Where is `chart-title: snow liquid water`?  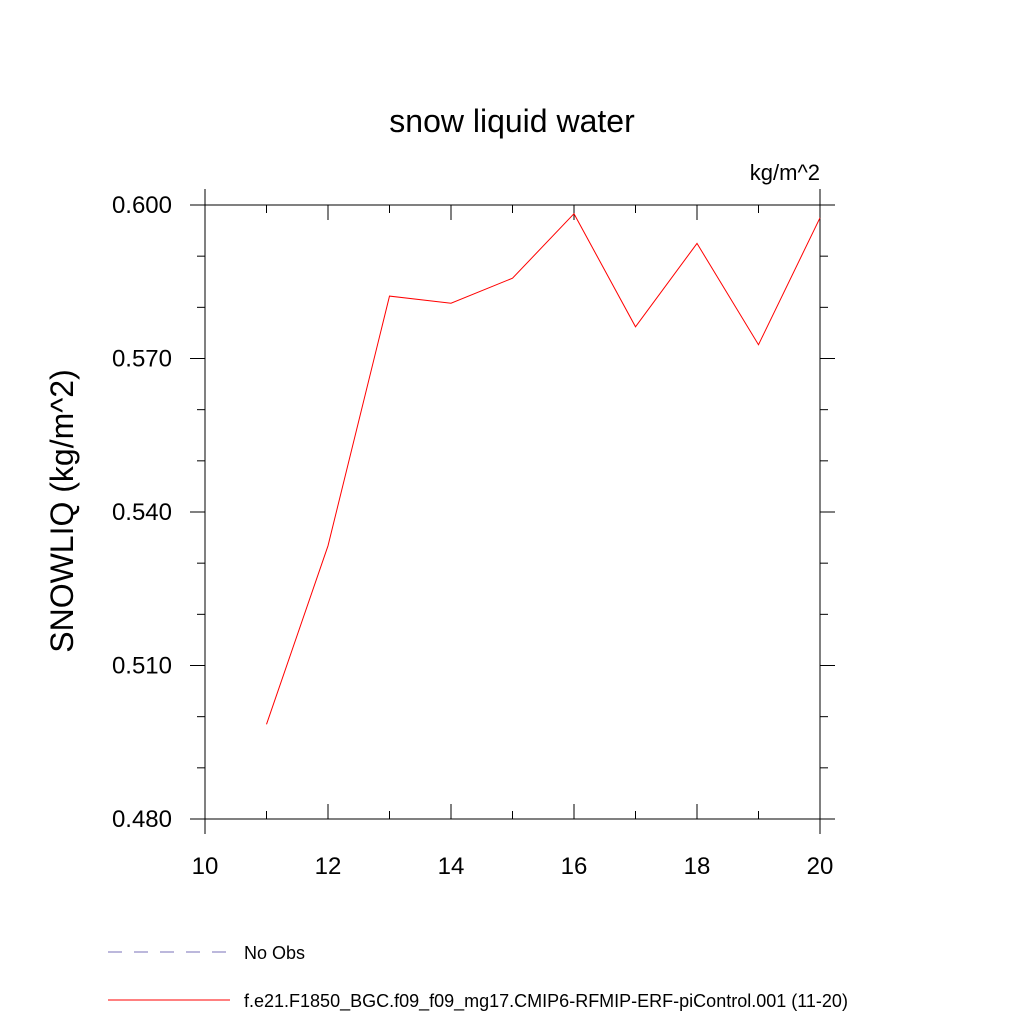 chart-title: snow liquid water is located at coordinates (512, 121).